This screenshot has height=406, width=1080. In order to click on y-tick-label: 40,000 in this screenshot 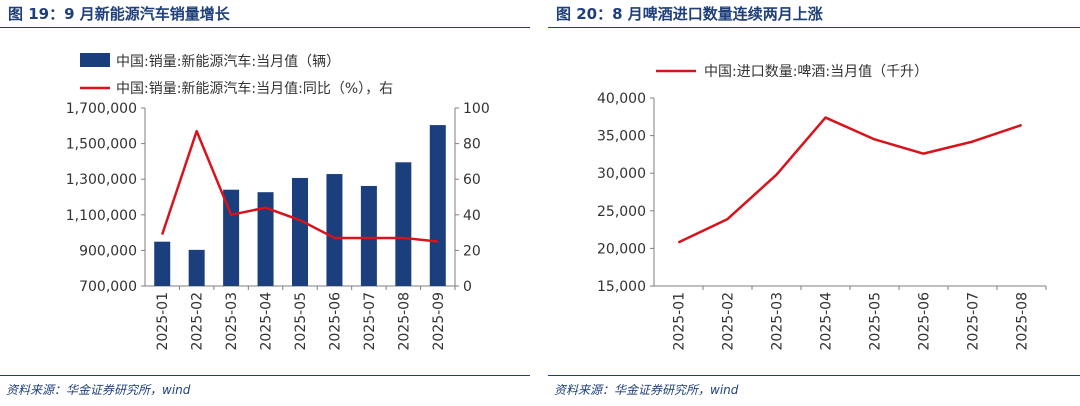, I will do `click(621, 99)`.